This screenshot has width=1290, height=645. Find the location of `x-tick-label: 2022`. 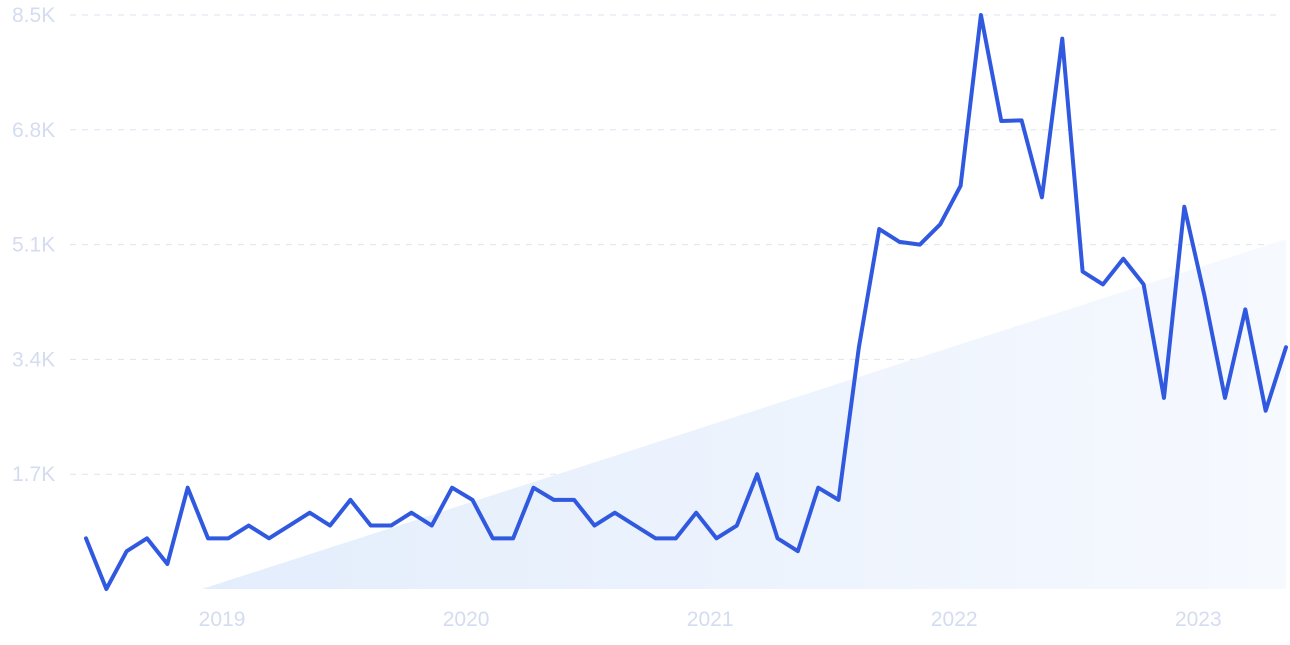

x-tick-label: 2022 is located at coordinates (954, 619).